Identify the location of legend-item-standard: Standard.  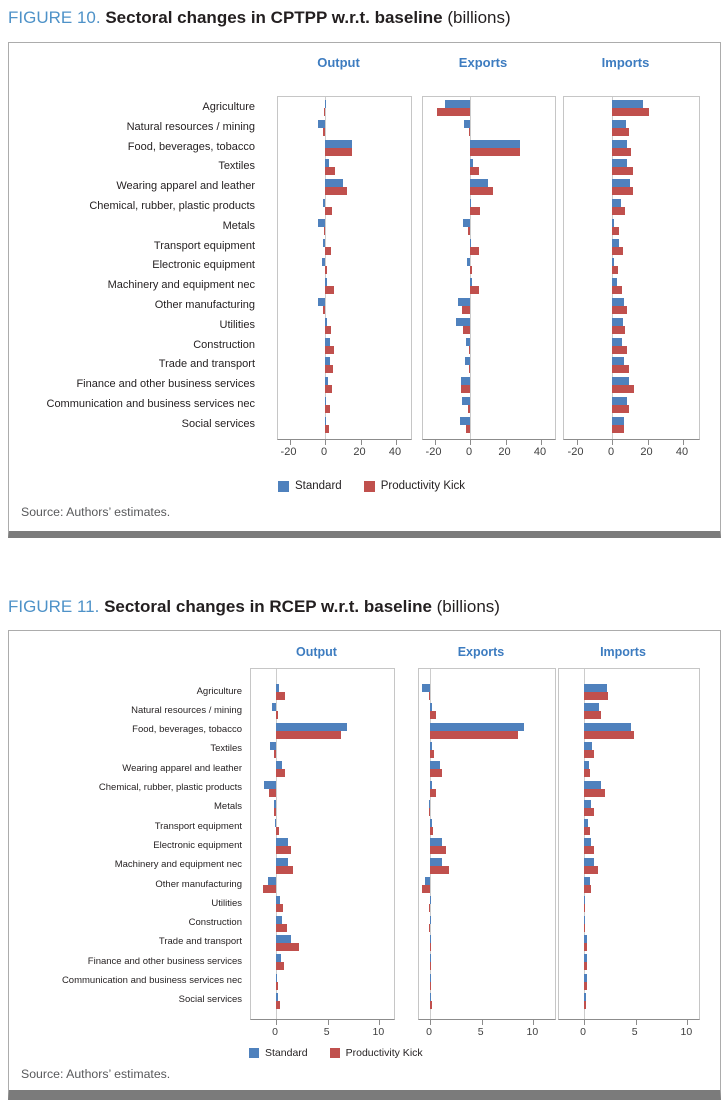
(278, 1053).